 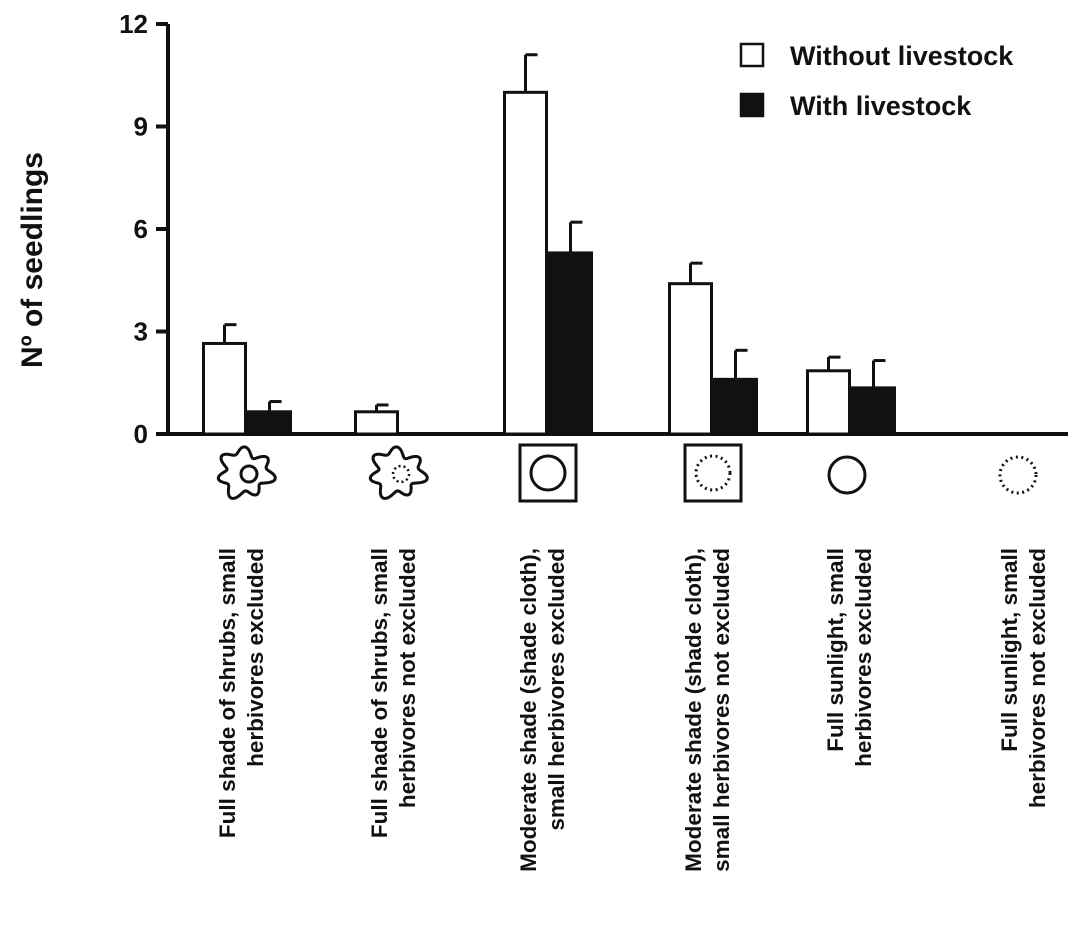 I want to click on solid-circle-icon, so click(x=847, y=475).